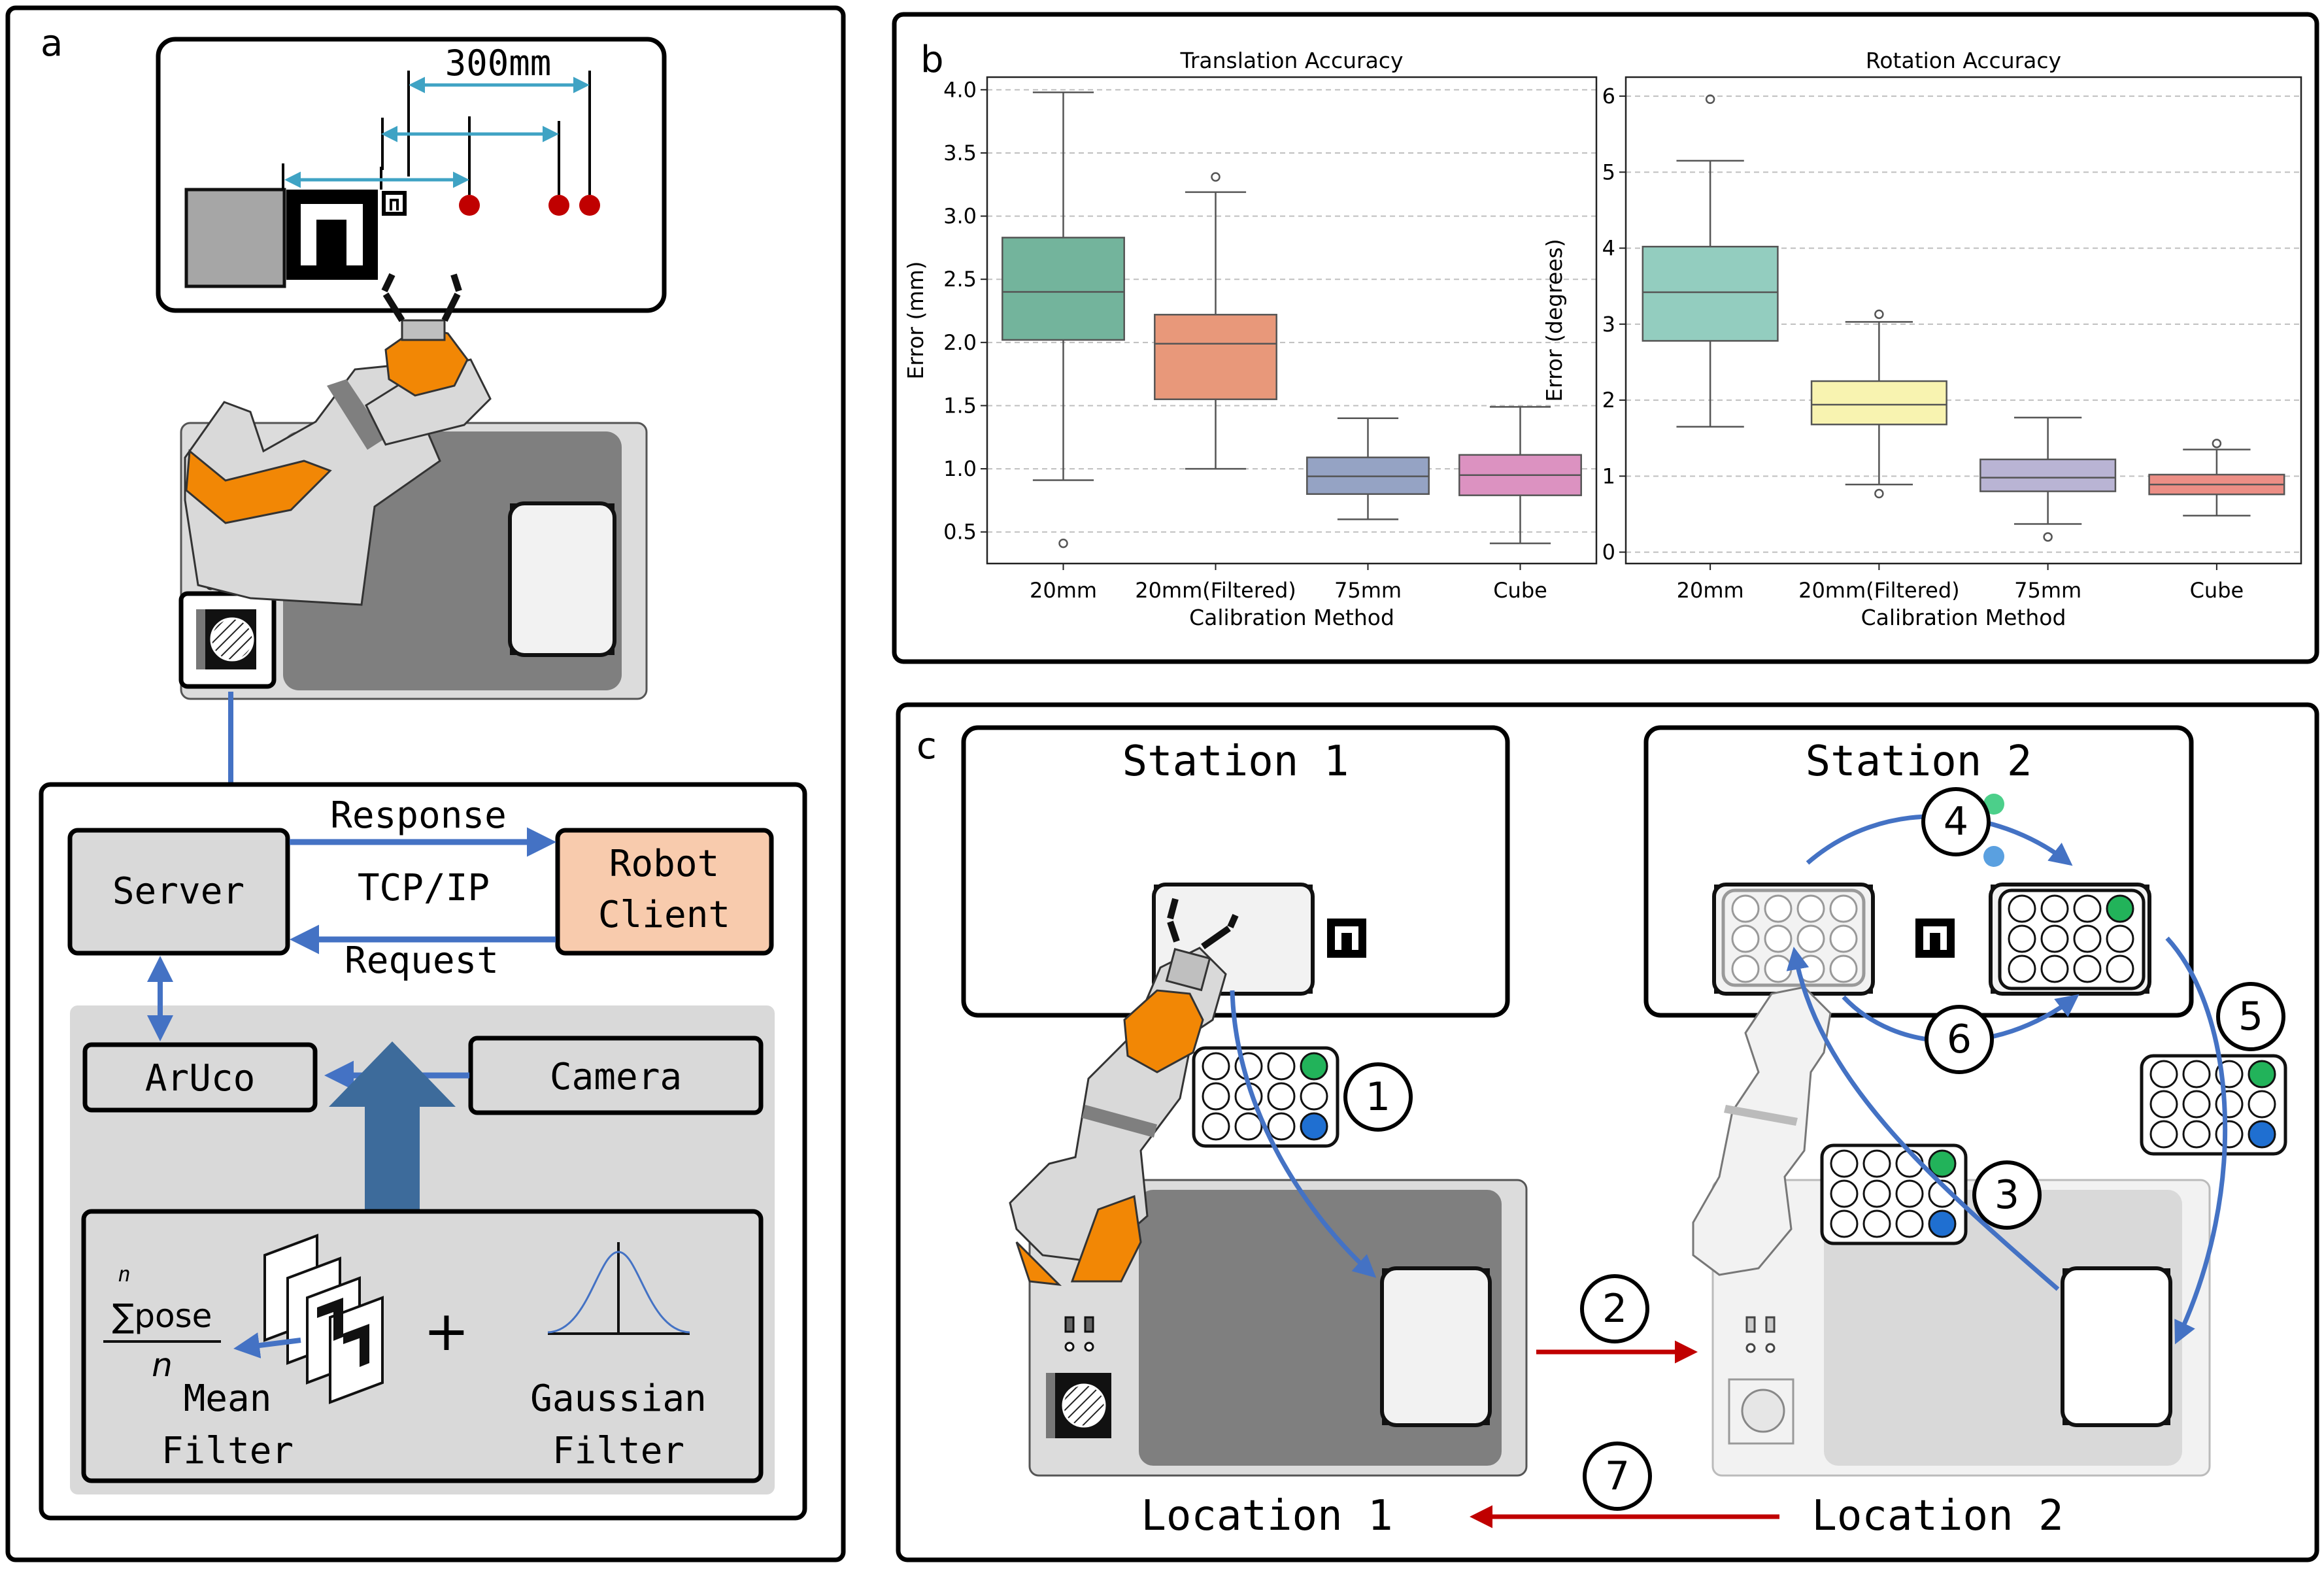 The image size is (2324, 1569). What do you see at coordinates (960, 279) in the screenshot?
I see `y-tick-label: 2.5` at bounding box center [960, 279].